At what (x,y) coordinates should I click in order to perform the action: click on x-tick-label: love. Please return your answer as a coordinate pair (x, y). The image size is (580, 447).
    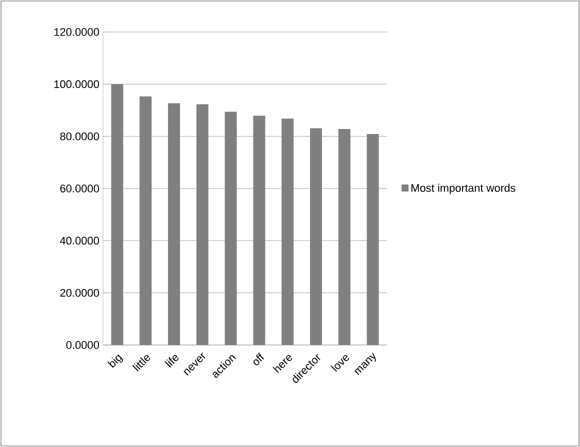
    Looking at the image, I should click on (339, 363).